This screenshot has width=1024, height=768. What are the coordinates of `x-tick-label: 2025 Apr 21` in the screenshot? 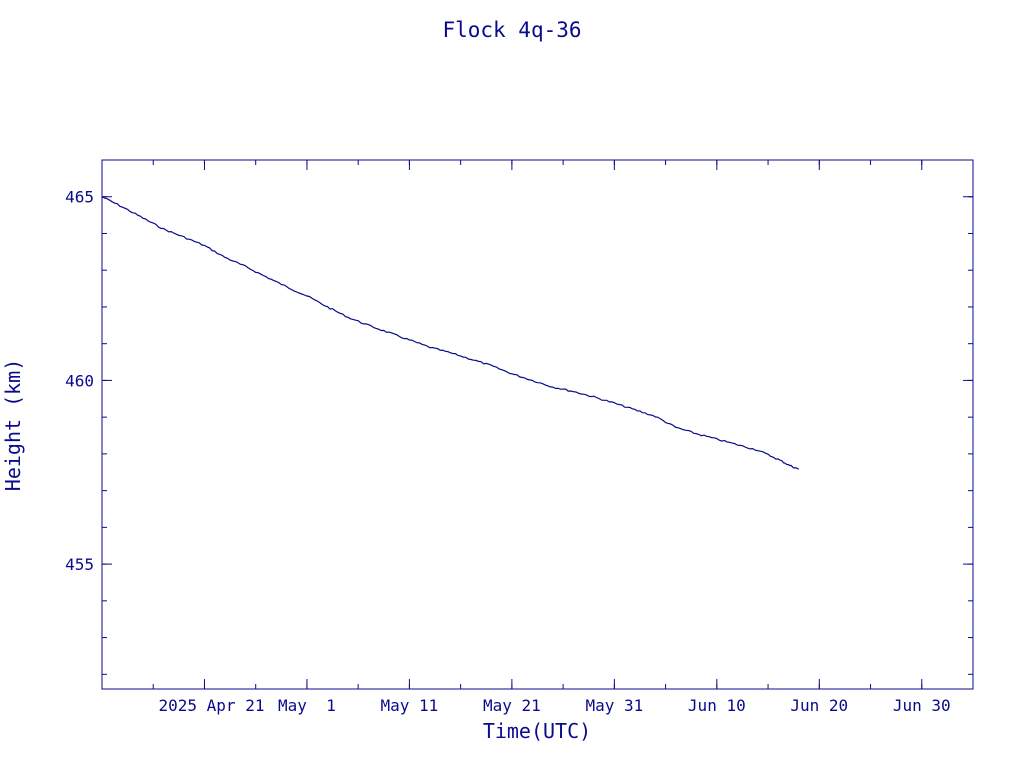 It's located at (212, 705).